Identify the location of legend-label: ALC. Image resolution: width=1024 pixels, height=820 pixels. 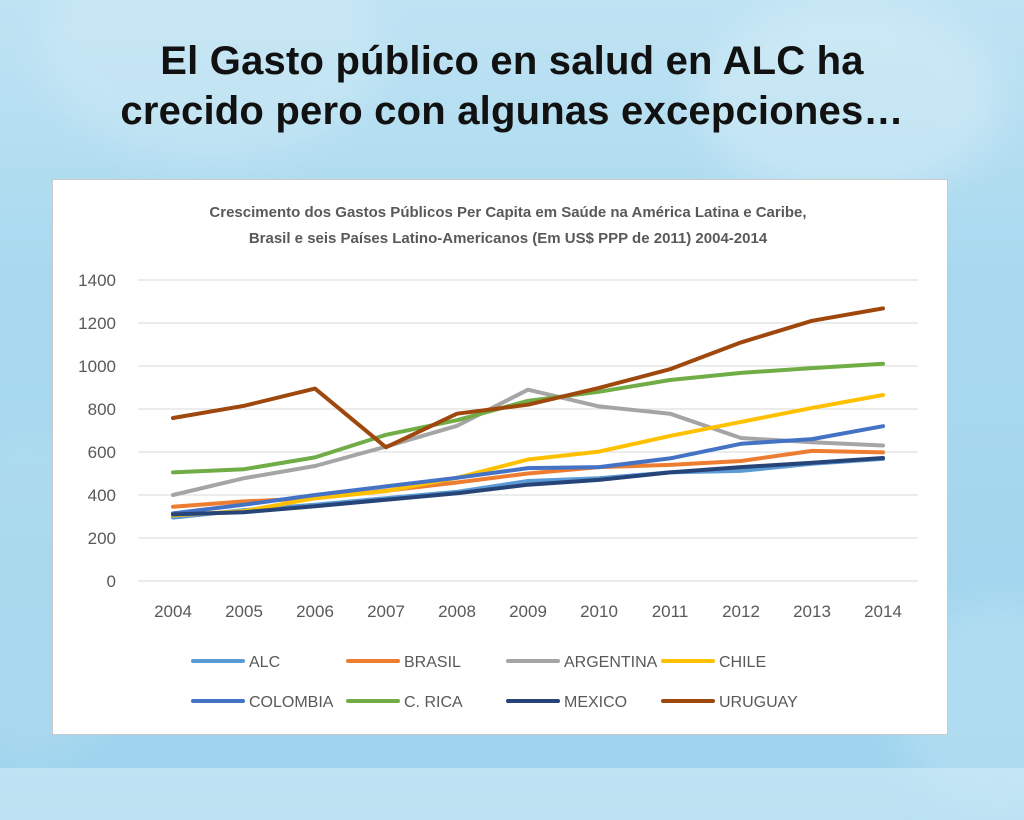
(264, 662).